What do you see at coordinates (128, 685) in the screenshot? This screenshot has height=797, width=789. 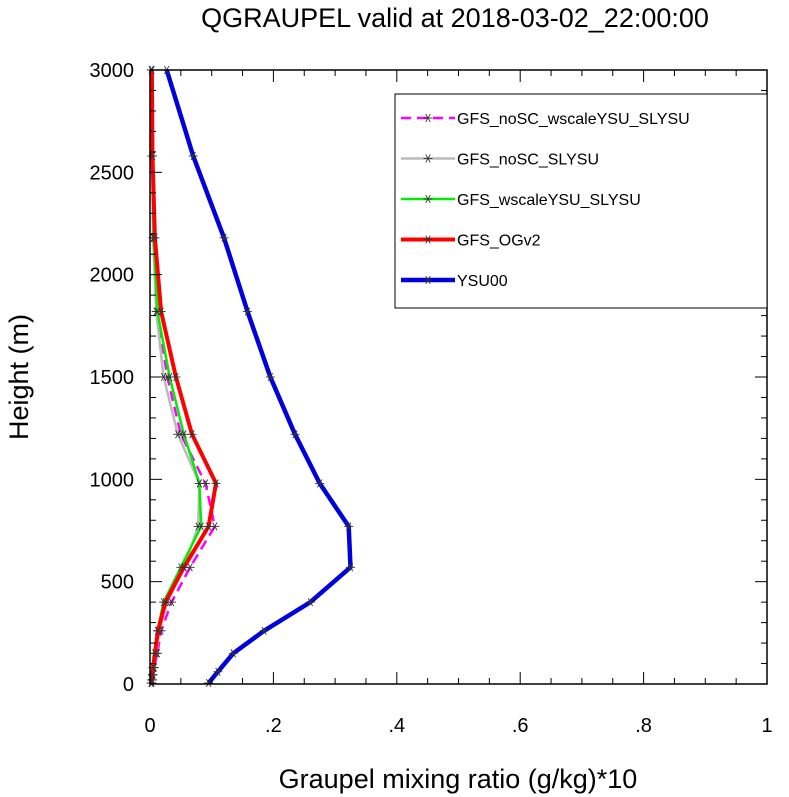 I see `y-tick-label: 0` at bounding box center [128, 685].